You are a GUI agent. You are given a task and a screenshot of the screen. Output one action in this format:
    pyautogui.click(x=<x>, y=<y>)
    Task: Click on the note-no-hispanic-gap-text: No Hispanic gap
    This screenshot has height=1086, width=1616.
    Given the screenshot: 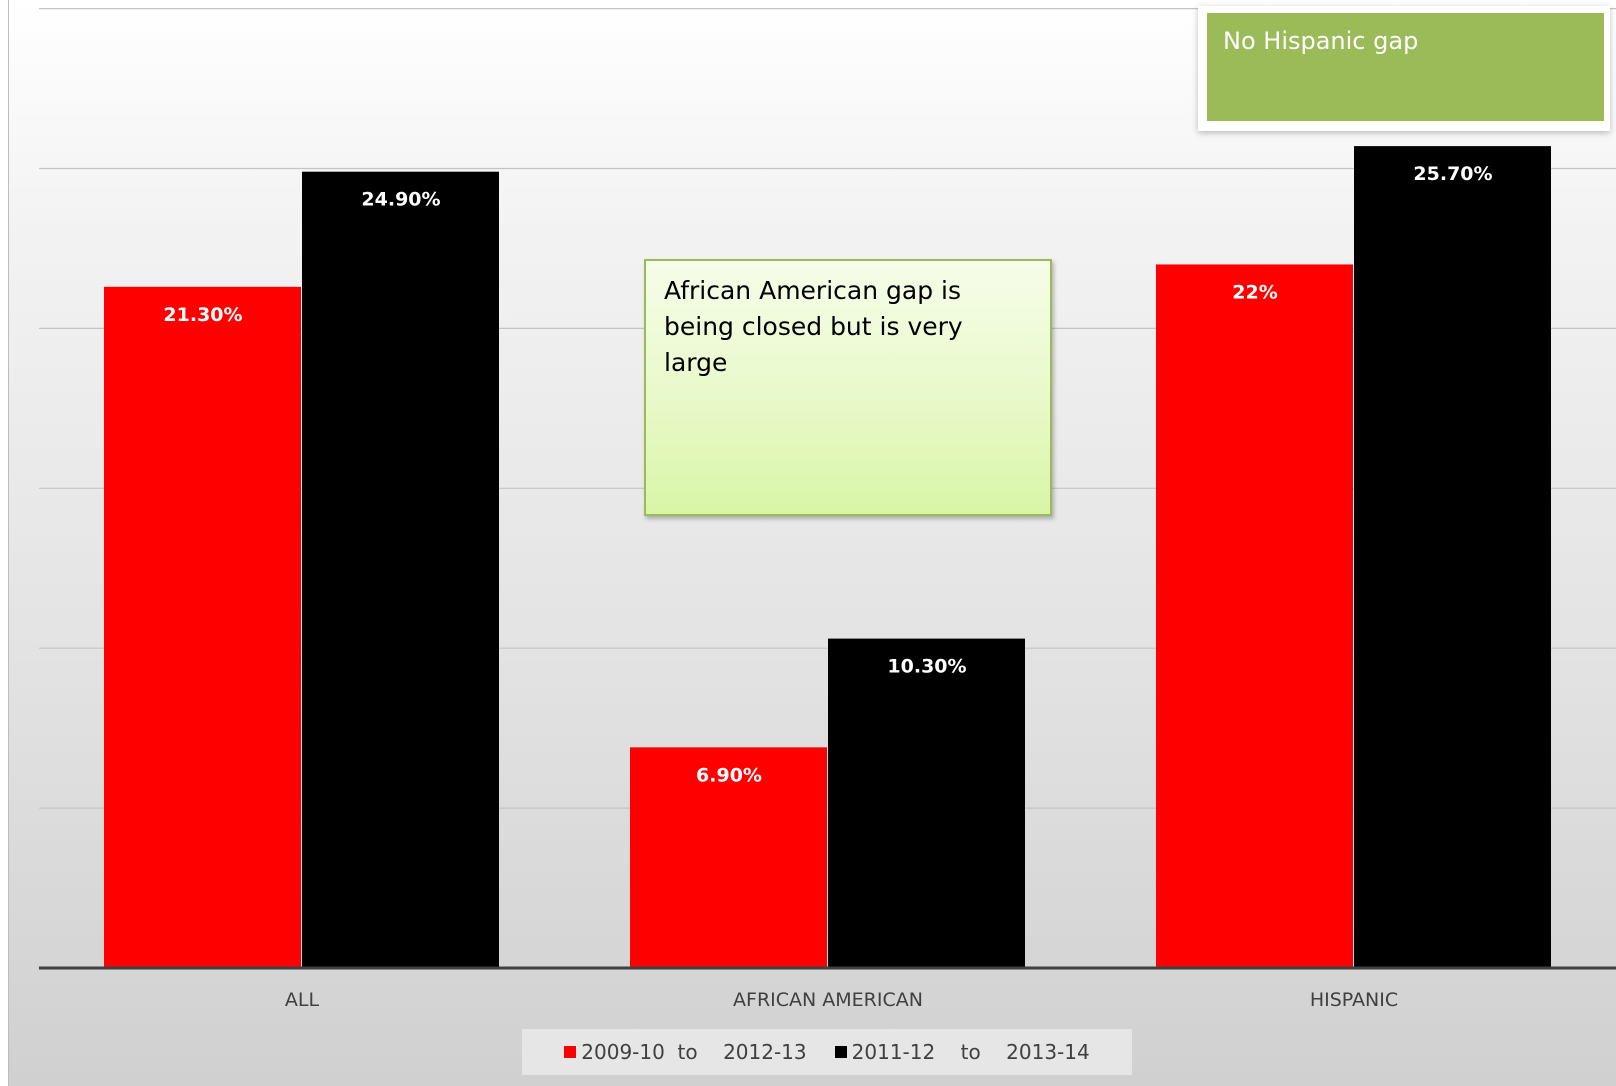 What is the action you would take?
    pyautogui.click(x=1405, y=67)
    